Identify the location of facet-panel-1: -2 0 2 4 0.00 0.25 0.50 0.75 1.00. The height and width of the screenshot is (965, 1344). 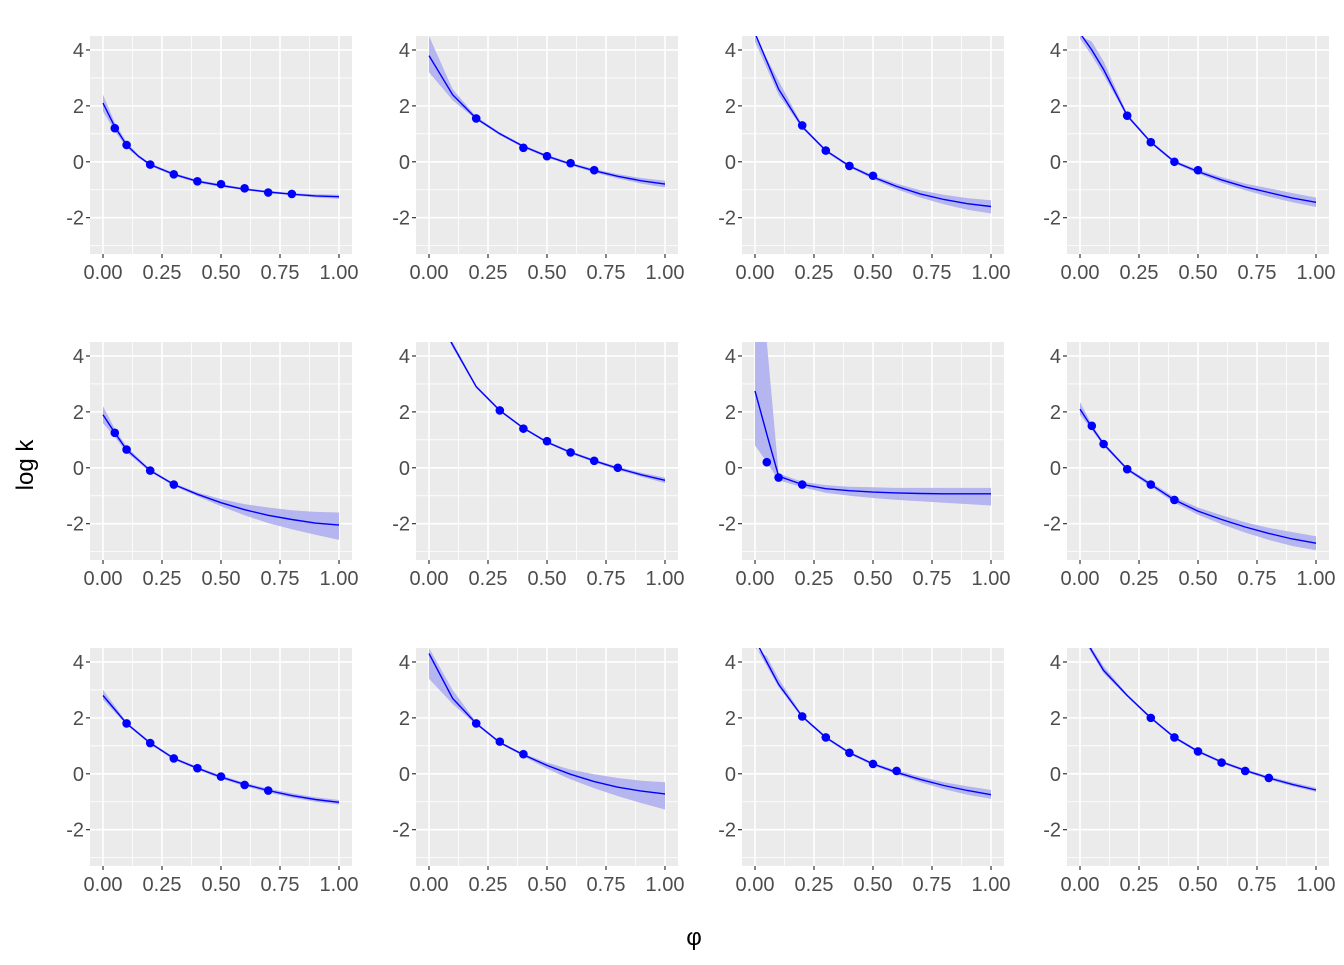
(212, 160).